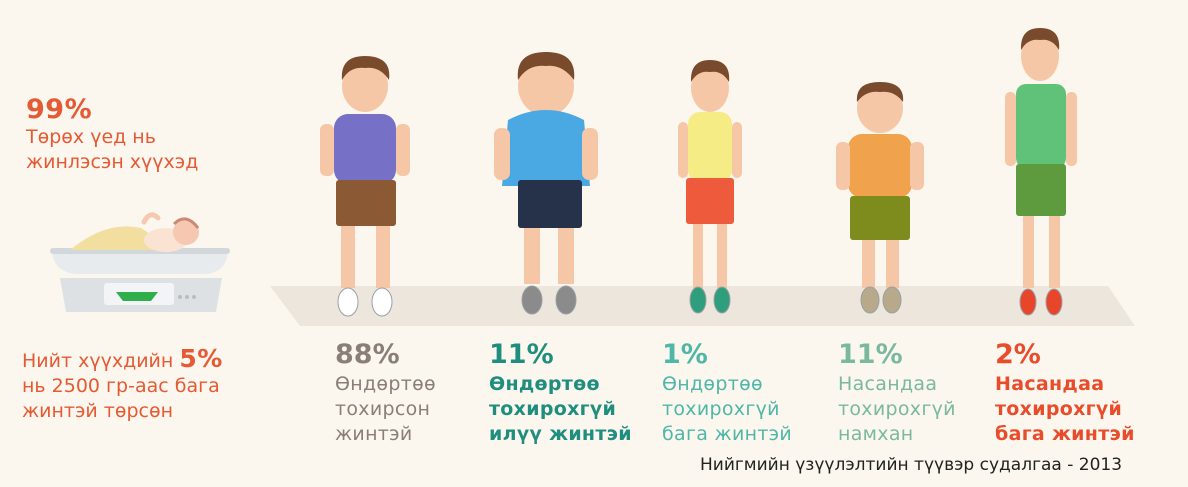  Describe the element at coordinates (1065, 434) in the screenshot. I see `stat-wasted-line-3: бага жинтэй` at that location.